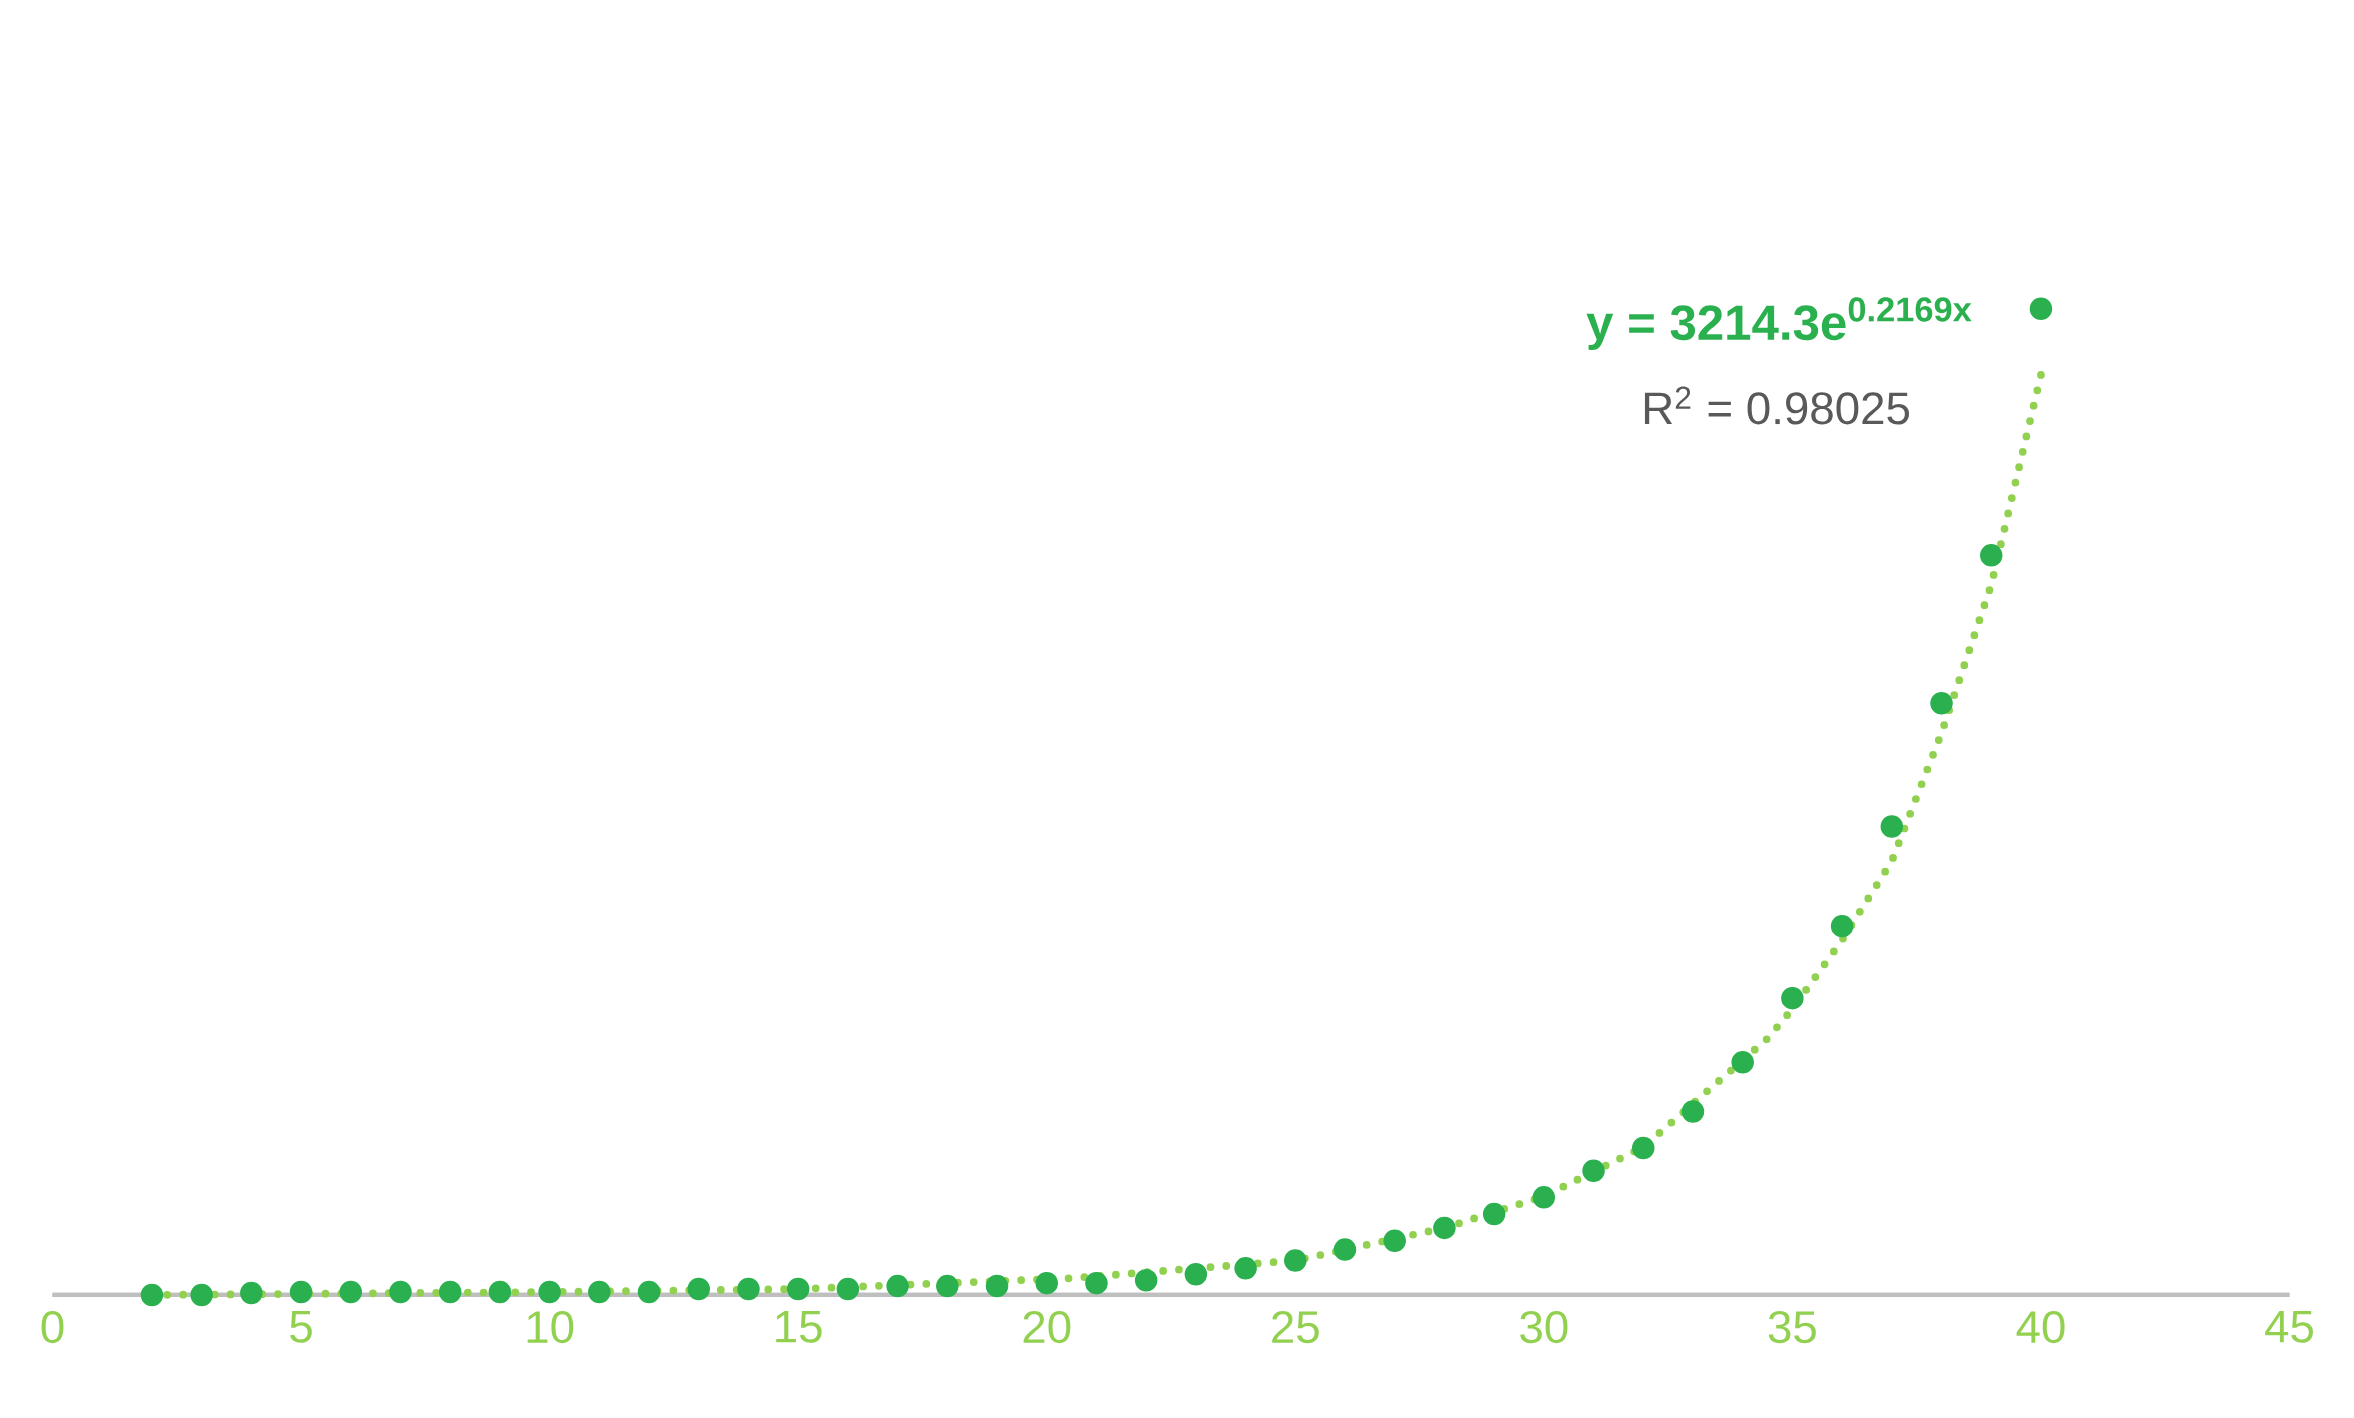  I want to click on annotation: R$^{2}$ = 0.98025, so click(1776, 405).